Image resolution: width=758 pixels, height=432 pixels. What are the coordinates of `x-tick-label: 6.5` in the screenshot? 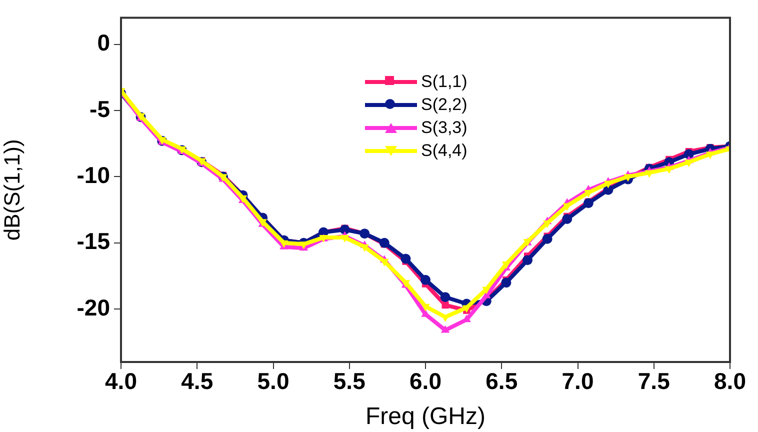 It's located at (502, 381).